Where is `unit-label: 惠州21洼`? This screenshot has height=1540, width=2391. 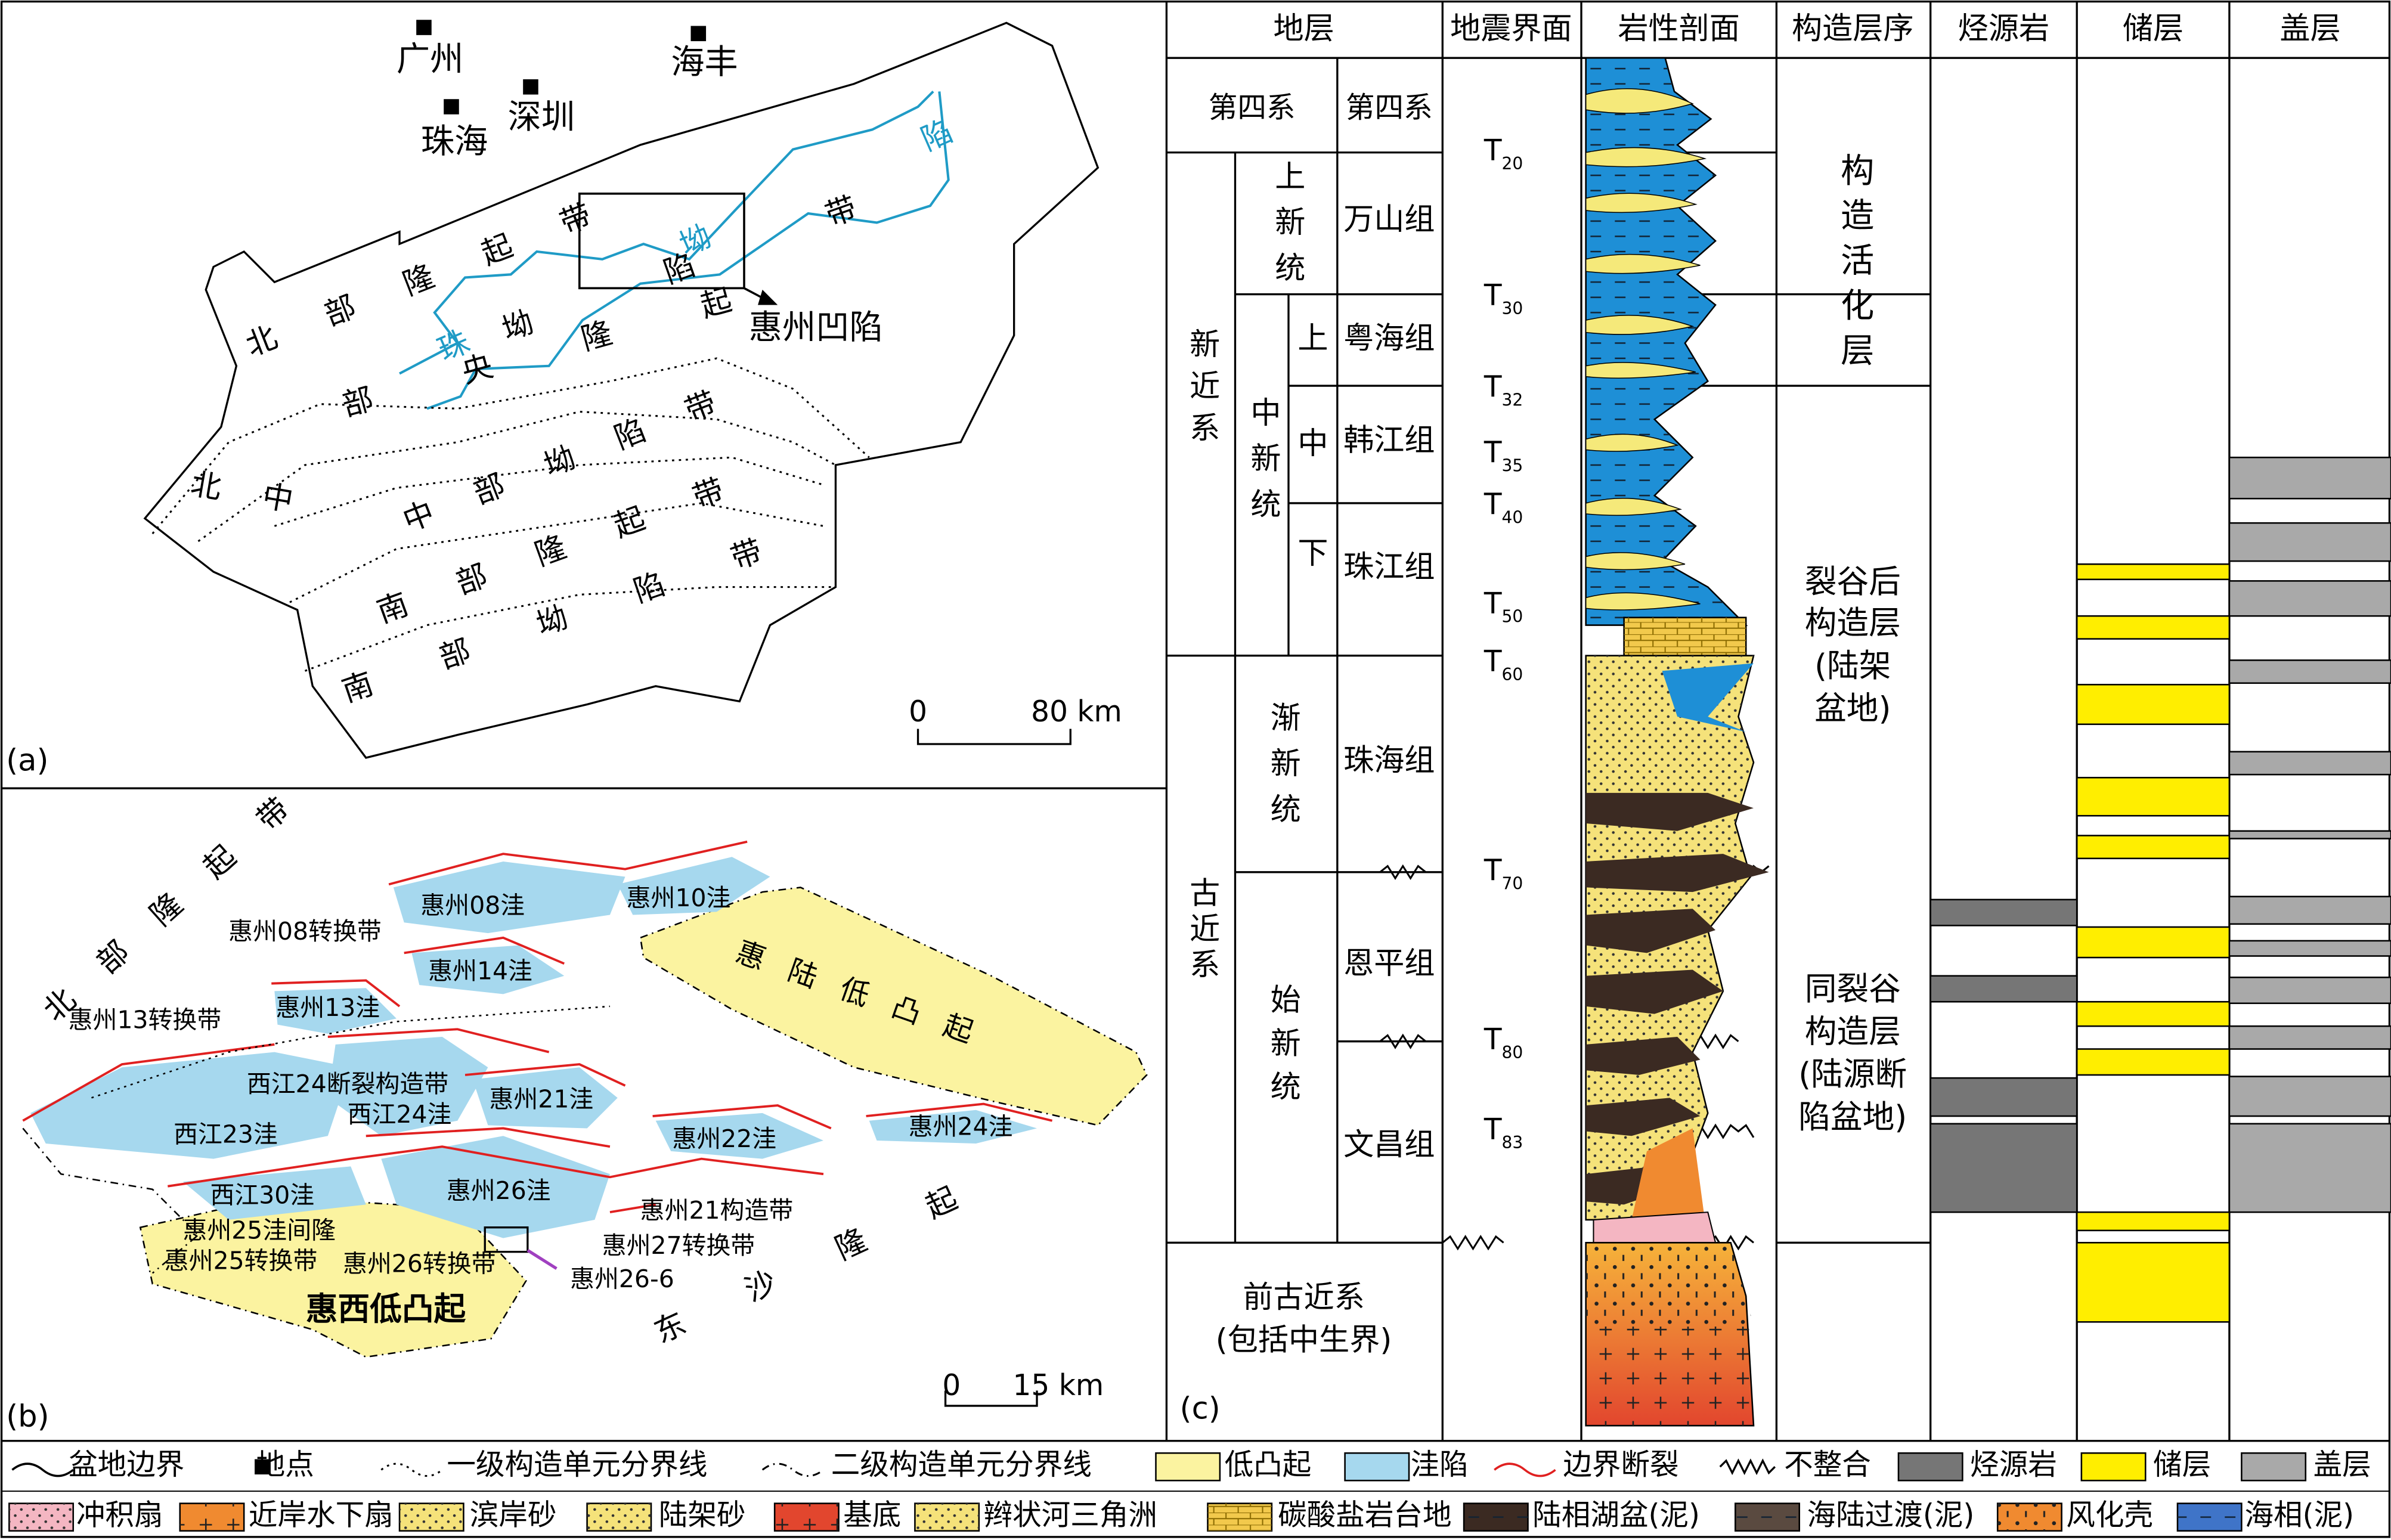
unit-label: 惠州21洼 is located at coordinates (541, 1098).